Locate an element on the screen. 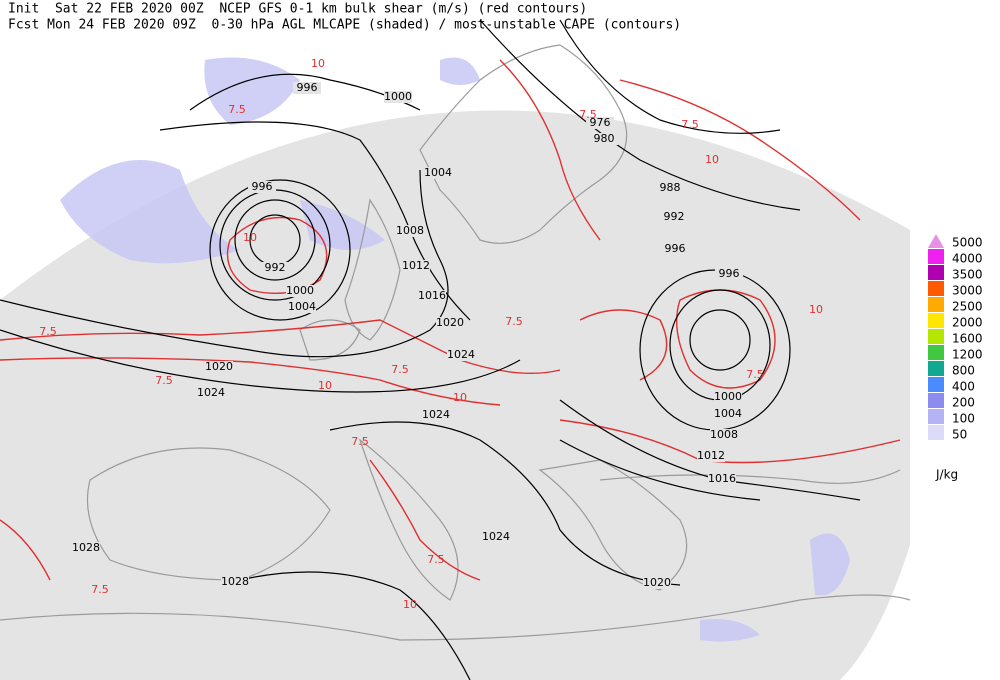  colorbar-label: 1200 is located at coordinates (967, 355).